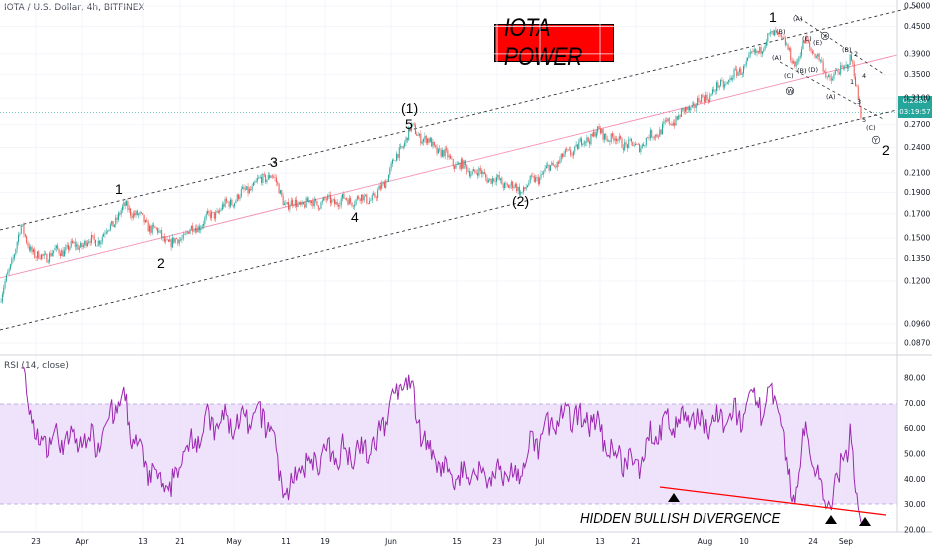 This screenshot has height=550, width=932. I want to click on time-tick-label: 13, so click(143, 541).